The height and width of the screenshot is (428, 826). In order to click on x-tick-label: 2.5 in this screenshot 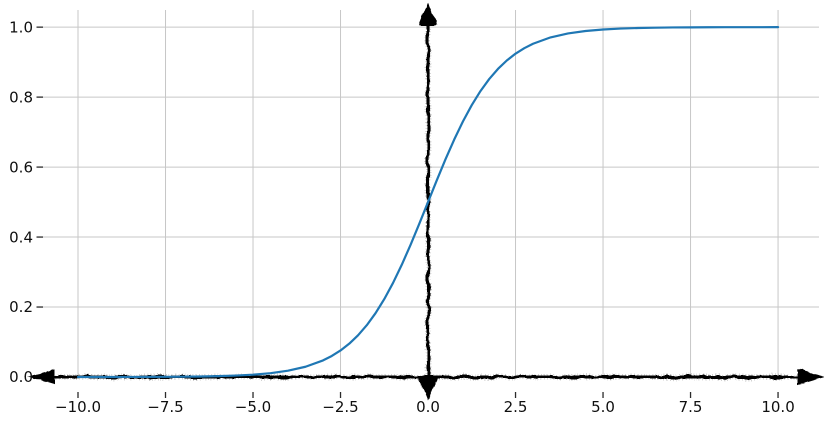, I will do `click(516, 407)`.